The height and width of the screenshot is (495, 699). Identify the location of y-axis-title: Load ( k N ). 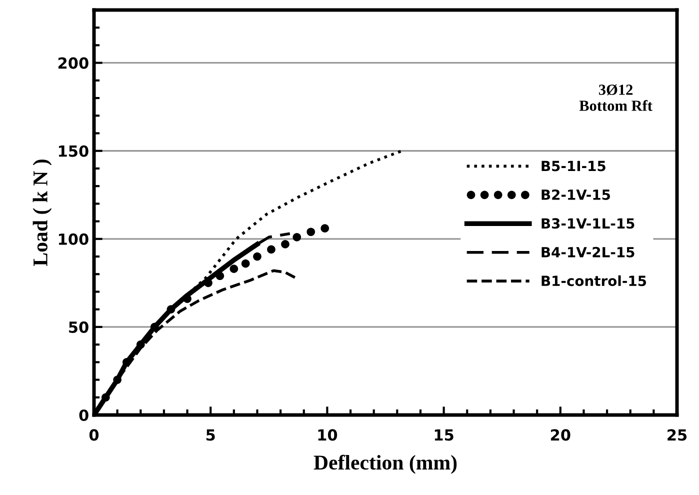
(42, 213).